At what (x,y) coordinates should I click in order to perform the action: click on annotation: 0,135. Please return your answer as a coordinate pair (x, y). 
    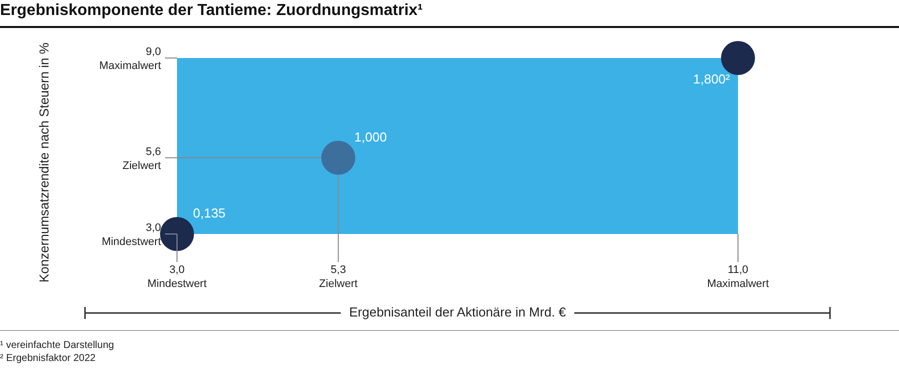
    Looking at the image, I should click on (209, 213).